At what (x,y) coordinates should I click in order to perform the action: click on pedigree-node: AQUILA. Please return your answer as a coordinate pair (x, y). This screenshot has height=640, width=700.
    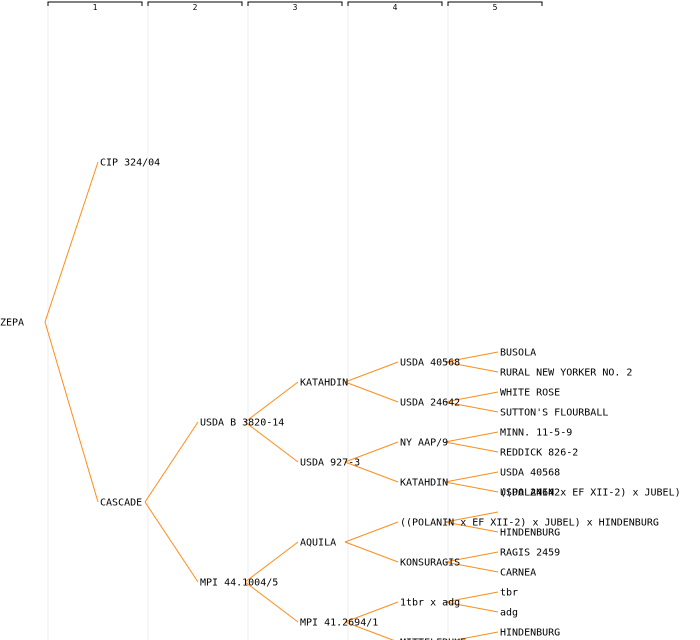
    Looking at the image, I should click on (318, 543).